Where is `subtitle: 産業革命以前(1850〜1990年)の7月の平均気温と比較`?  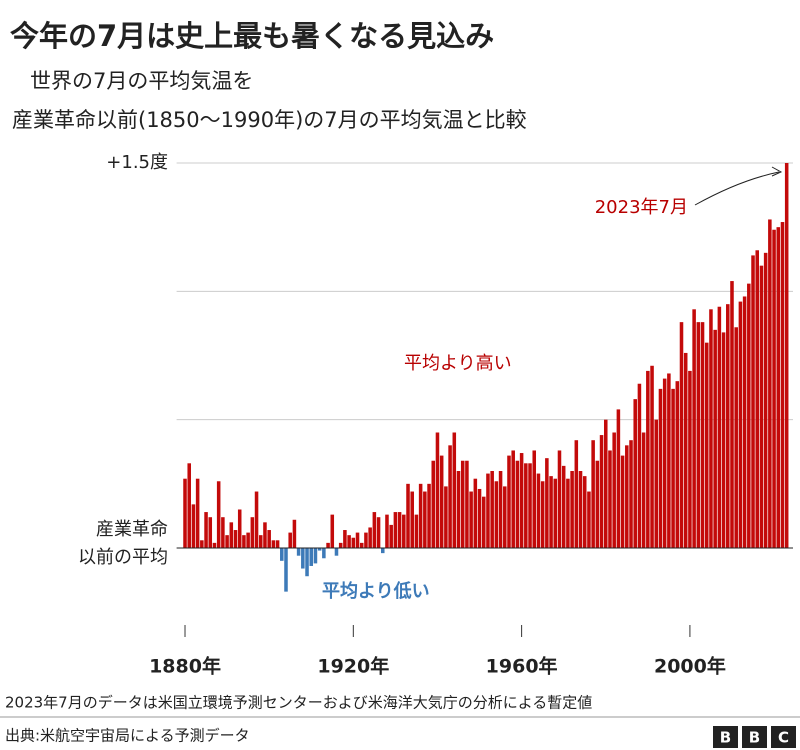 subtitle: 産業革命以前(1850〜1990年)の7月の平均気温と比較 is located at coordinates (269, 120).